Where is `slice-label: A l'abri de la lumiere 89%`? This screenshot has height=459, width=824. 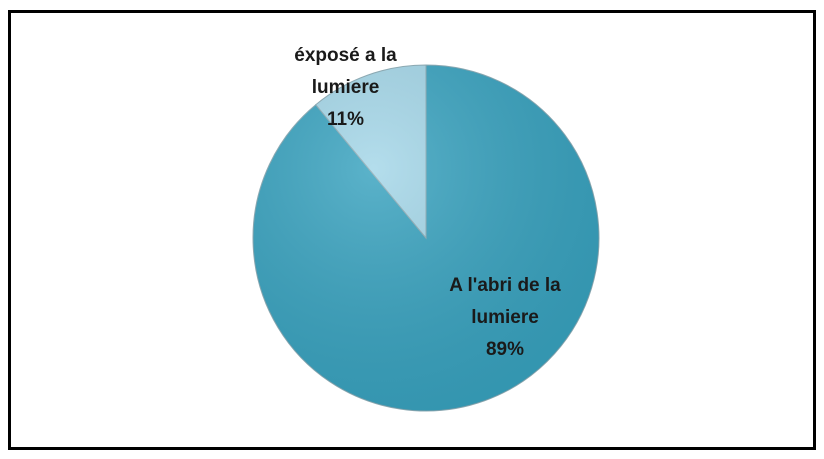
slice-label: A l'abri de la lumiere 89% is located at coordinates (505, 318).